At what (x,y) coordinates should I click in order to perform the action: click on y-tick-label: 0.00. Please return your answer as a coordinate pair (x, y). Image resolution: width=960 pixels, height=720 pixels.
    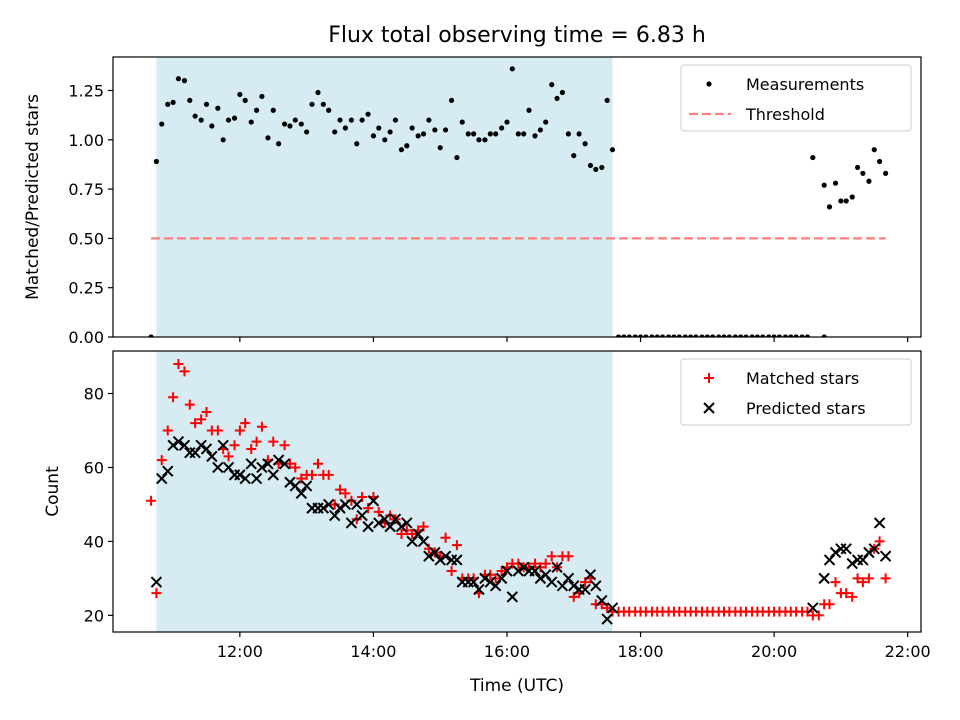
    Looking at the image, I should click on (86, 337).